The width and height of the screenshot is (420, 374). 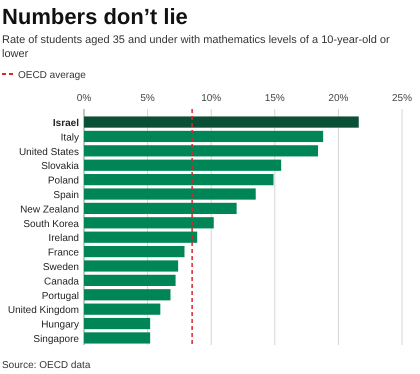 What do you see at coordinates (60, 325) in the screenshot?
I see `y-tick-label: Hungary` at bounding box center [60, 325].